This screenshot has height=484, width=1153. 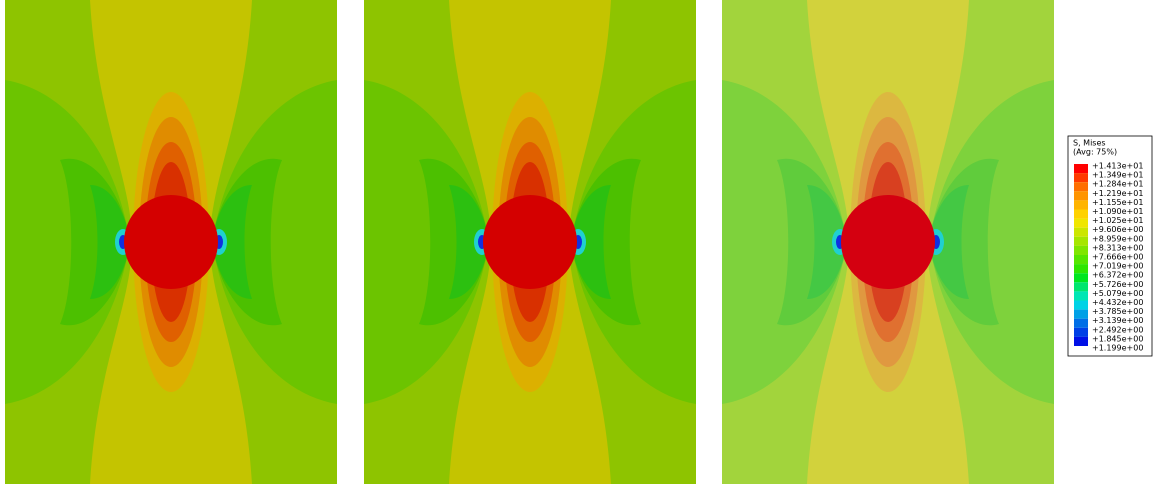 I want to click on legend-label: +5.726e+00, so click(x=1117, y=284).